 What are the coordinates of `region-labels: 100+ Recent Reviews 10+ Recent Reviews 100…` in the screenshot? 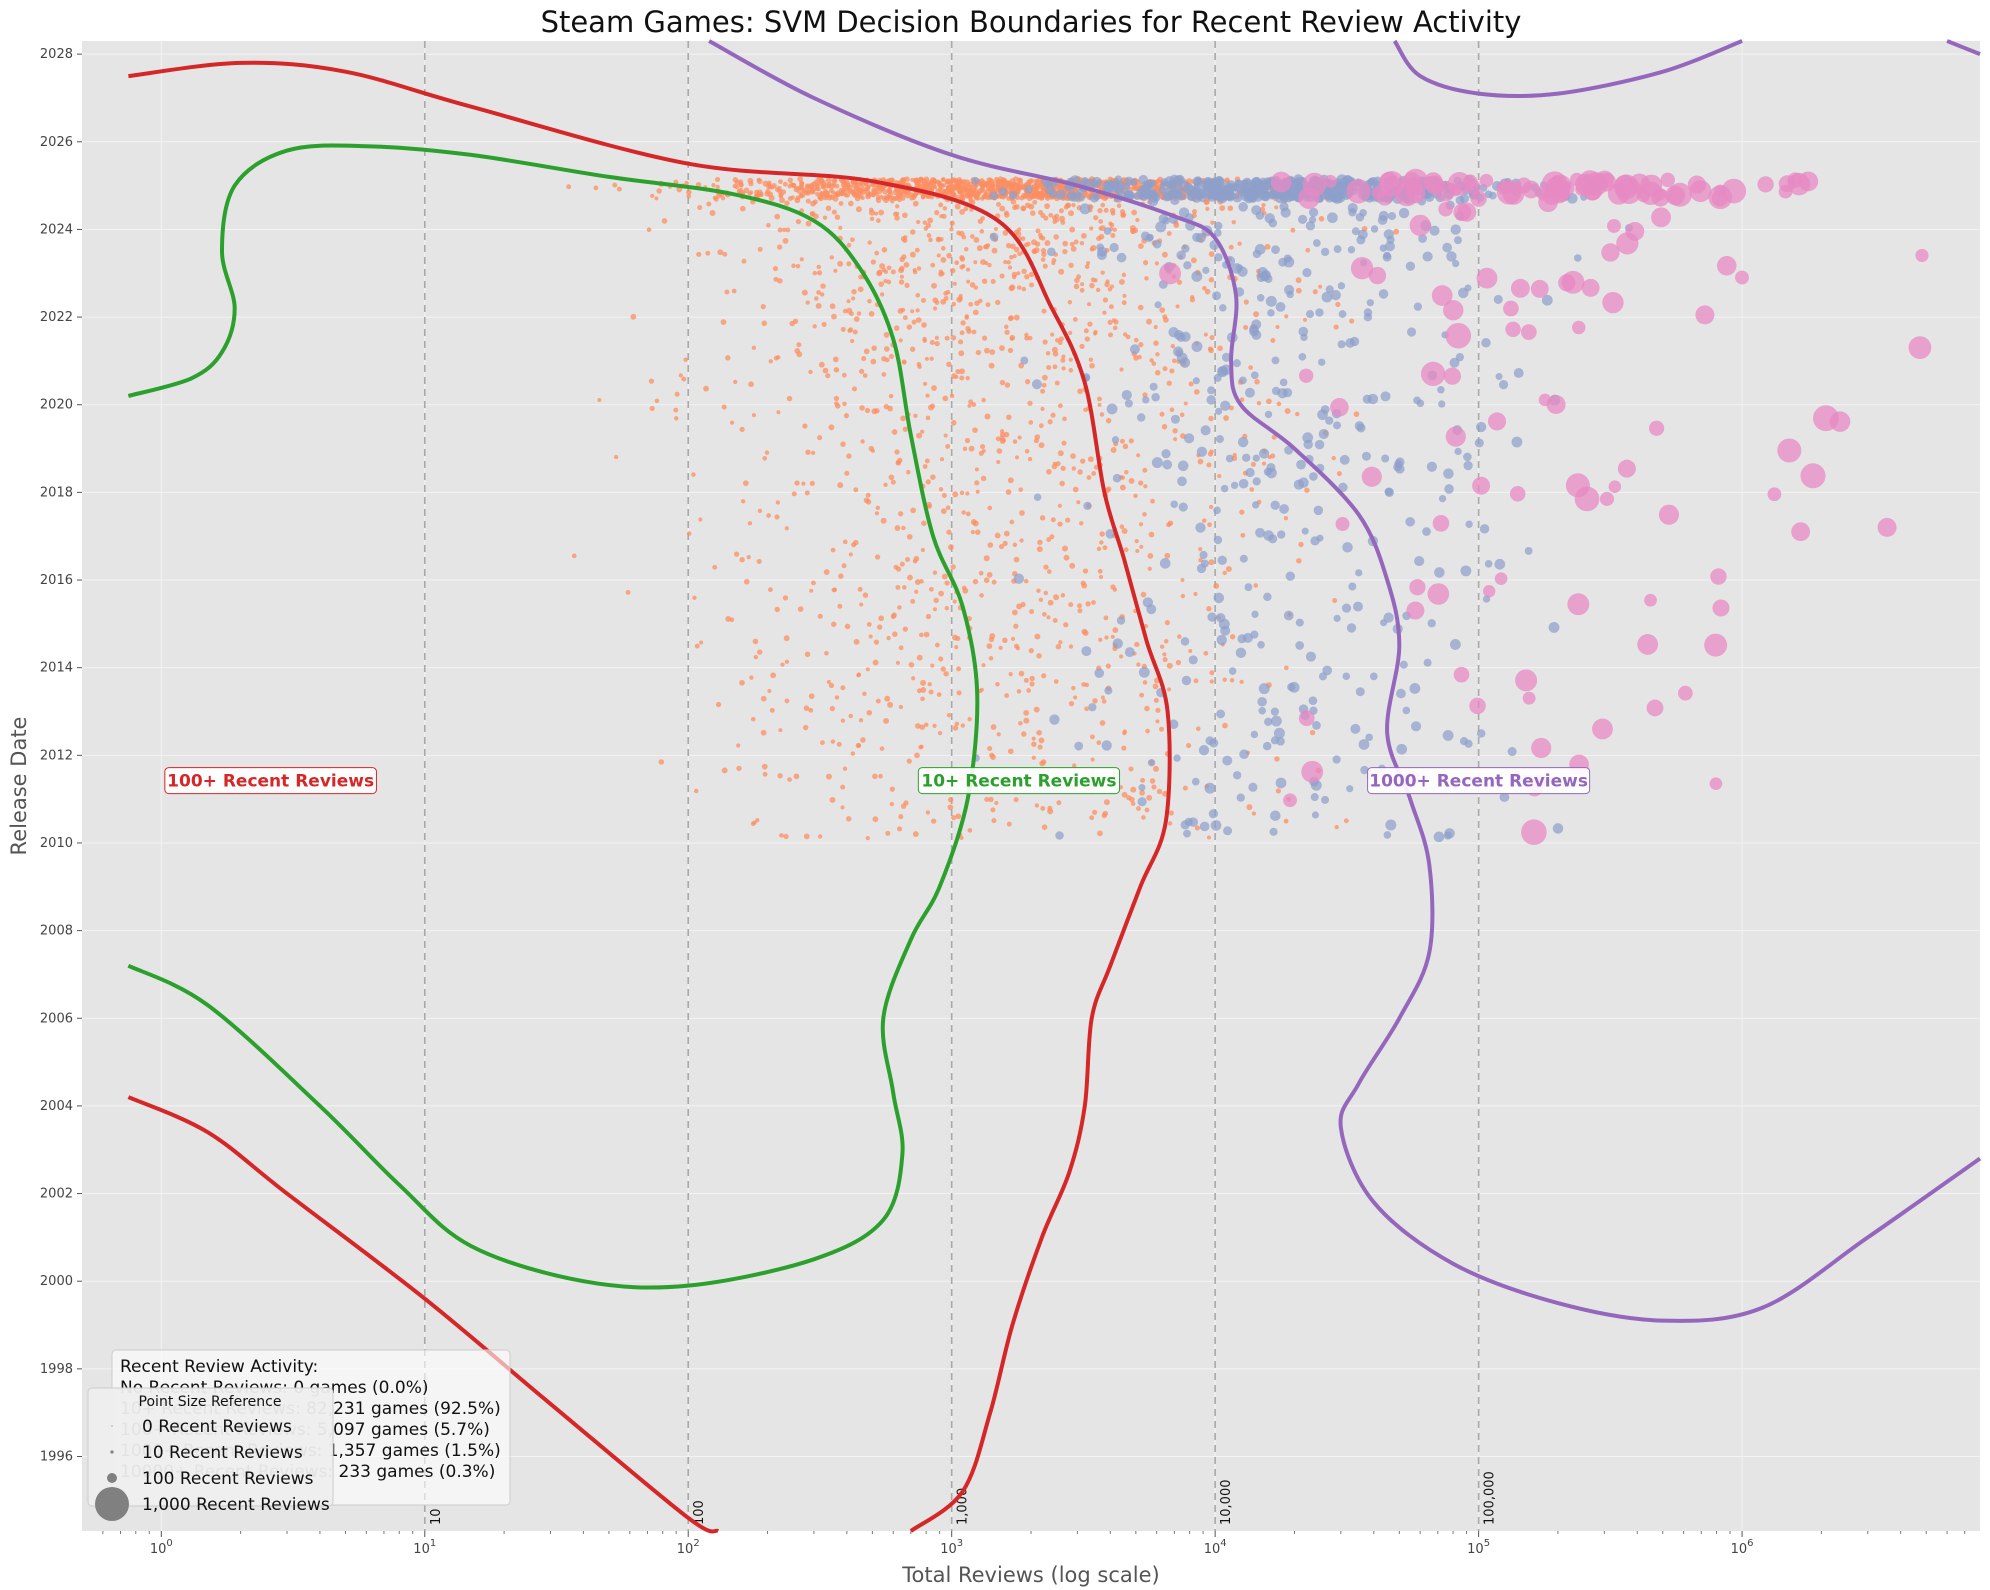 It's located at (877, 781).